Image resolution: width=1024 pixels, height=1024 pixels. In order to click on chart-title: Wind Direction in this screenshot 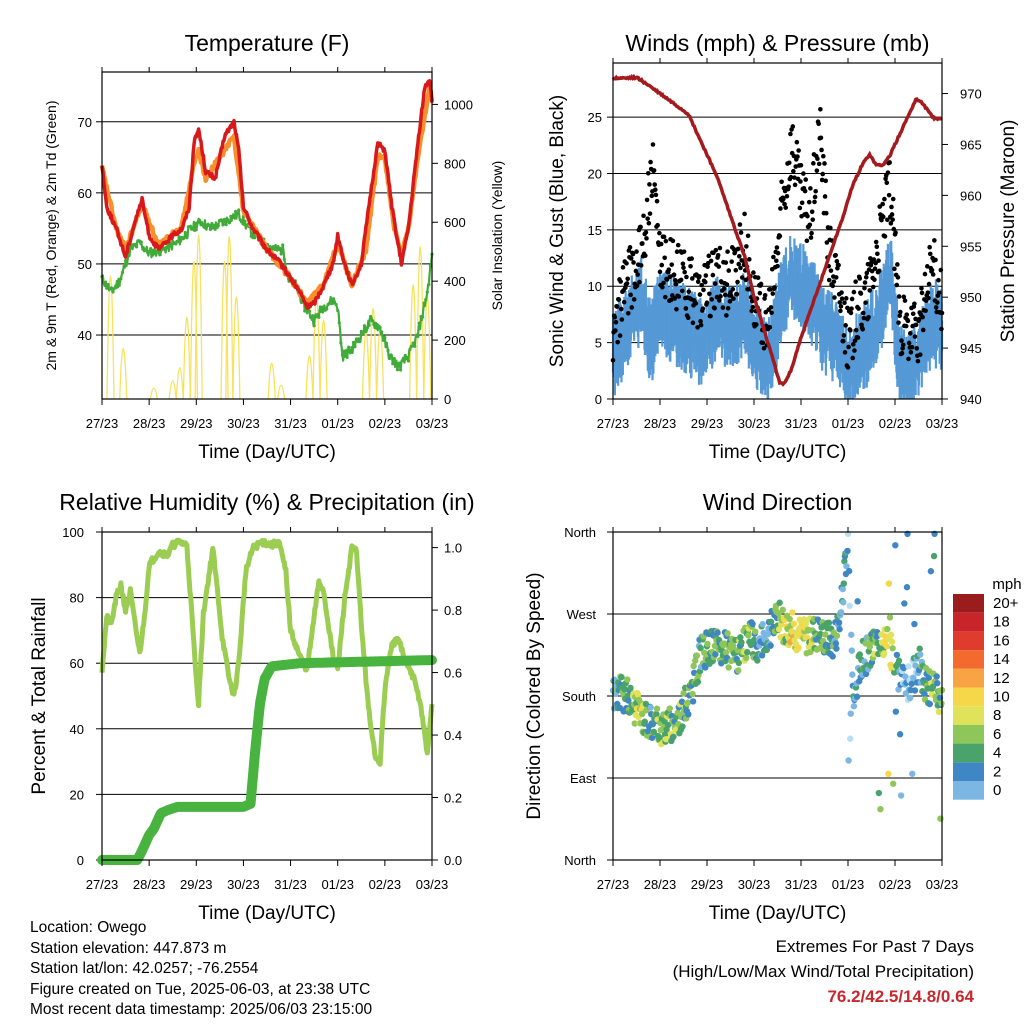, I will do `click(778, 502)`.